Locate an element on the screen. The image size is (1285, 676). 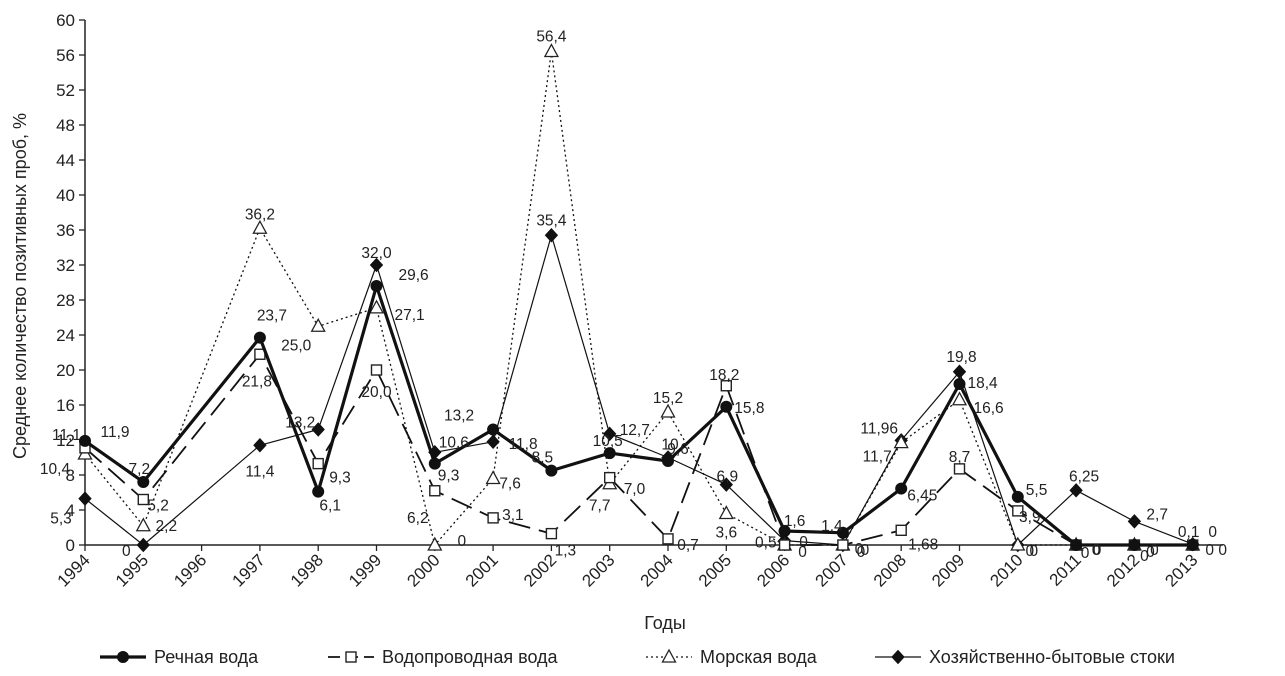
x-tick-label: 2007 is located at coordinates (832, 570).